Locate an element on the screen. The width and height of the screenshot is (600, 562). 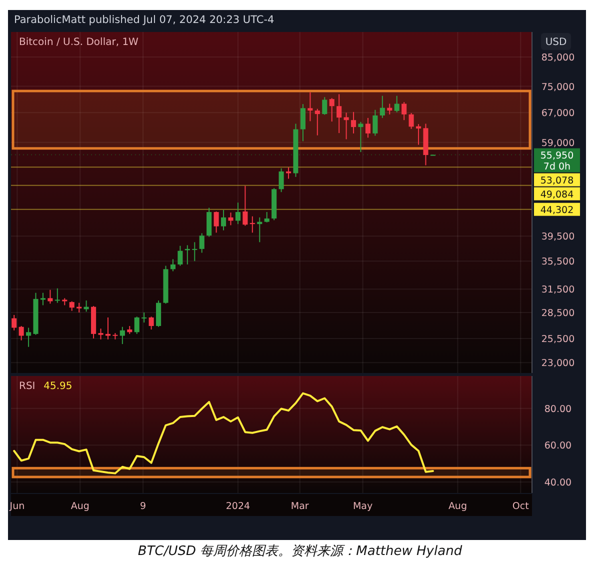
y-tick-label: 23,000 is located at coordinates (558, 364).